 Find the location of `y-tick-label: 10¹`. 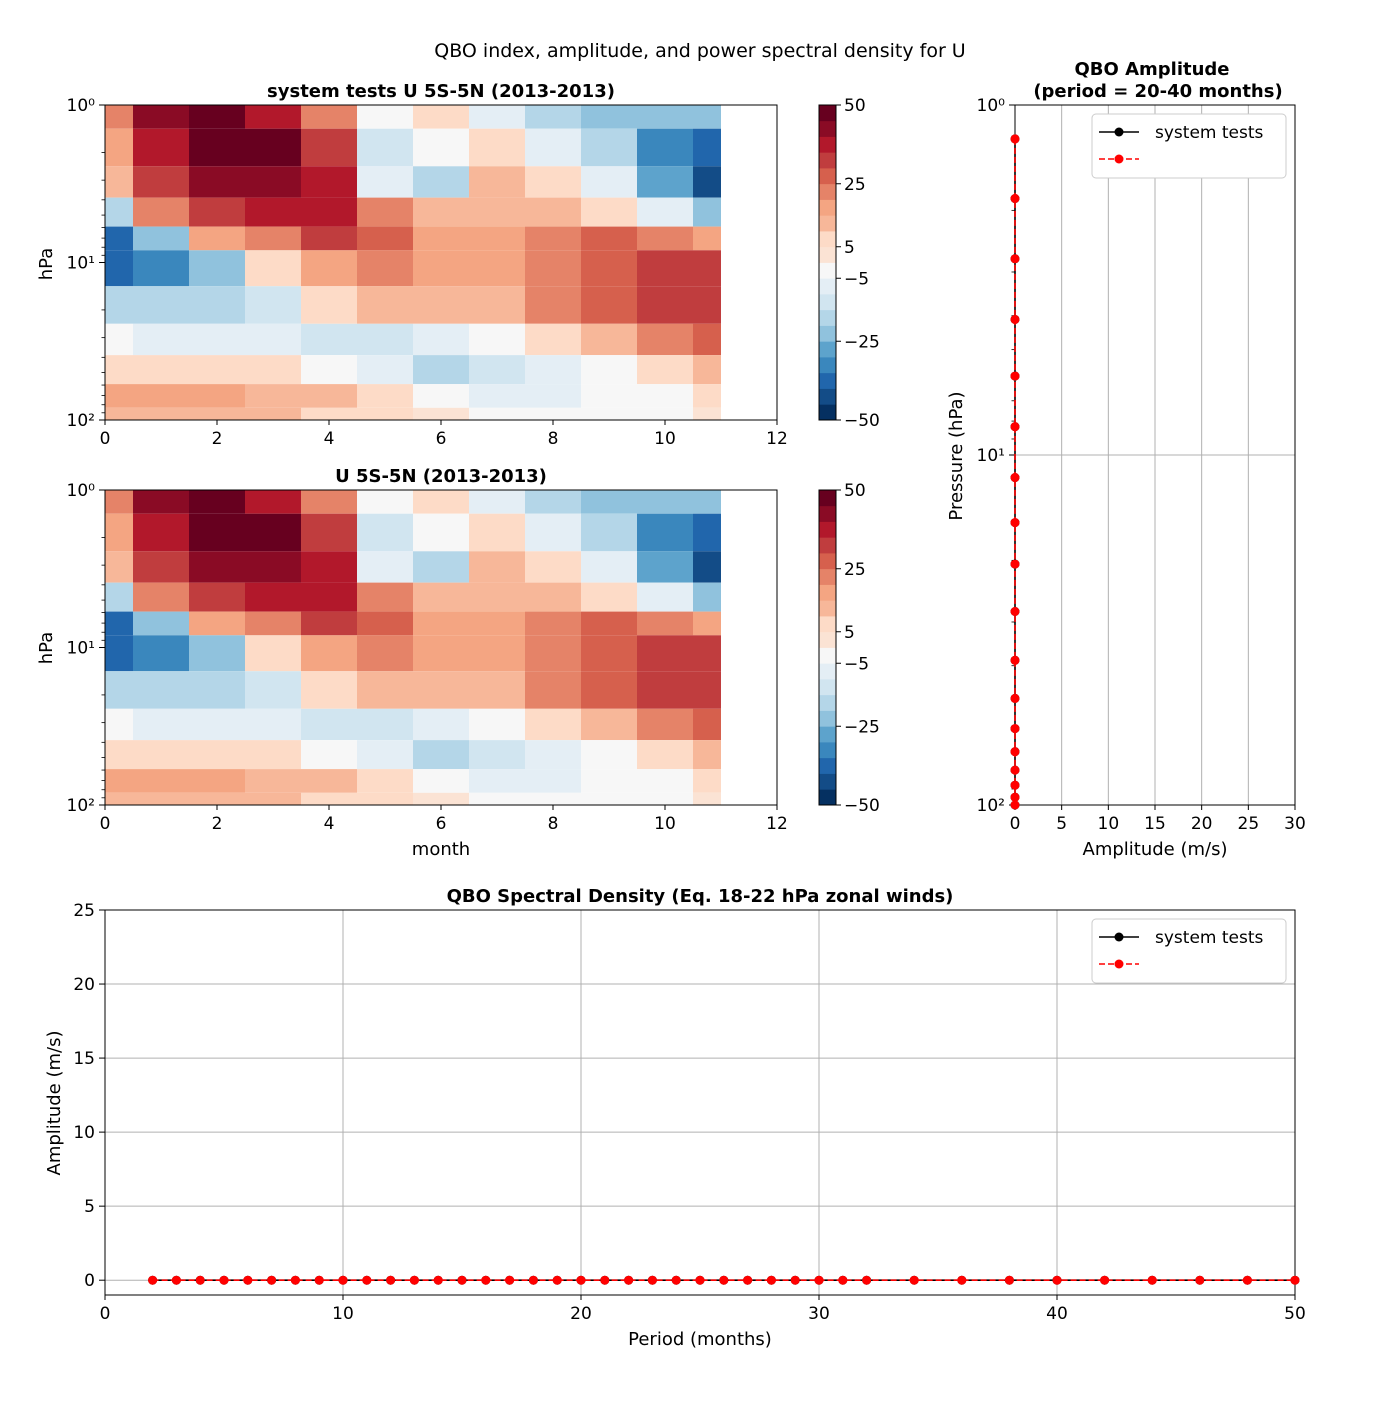

y-tick-label: 10¹ is located at coordinates (81, 649).